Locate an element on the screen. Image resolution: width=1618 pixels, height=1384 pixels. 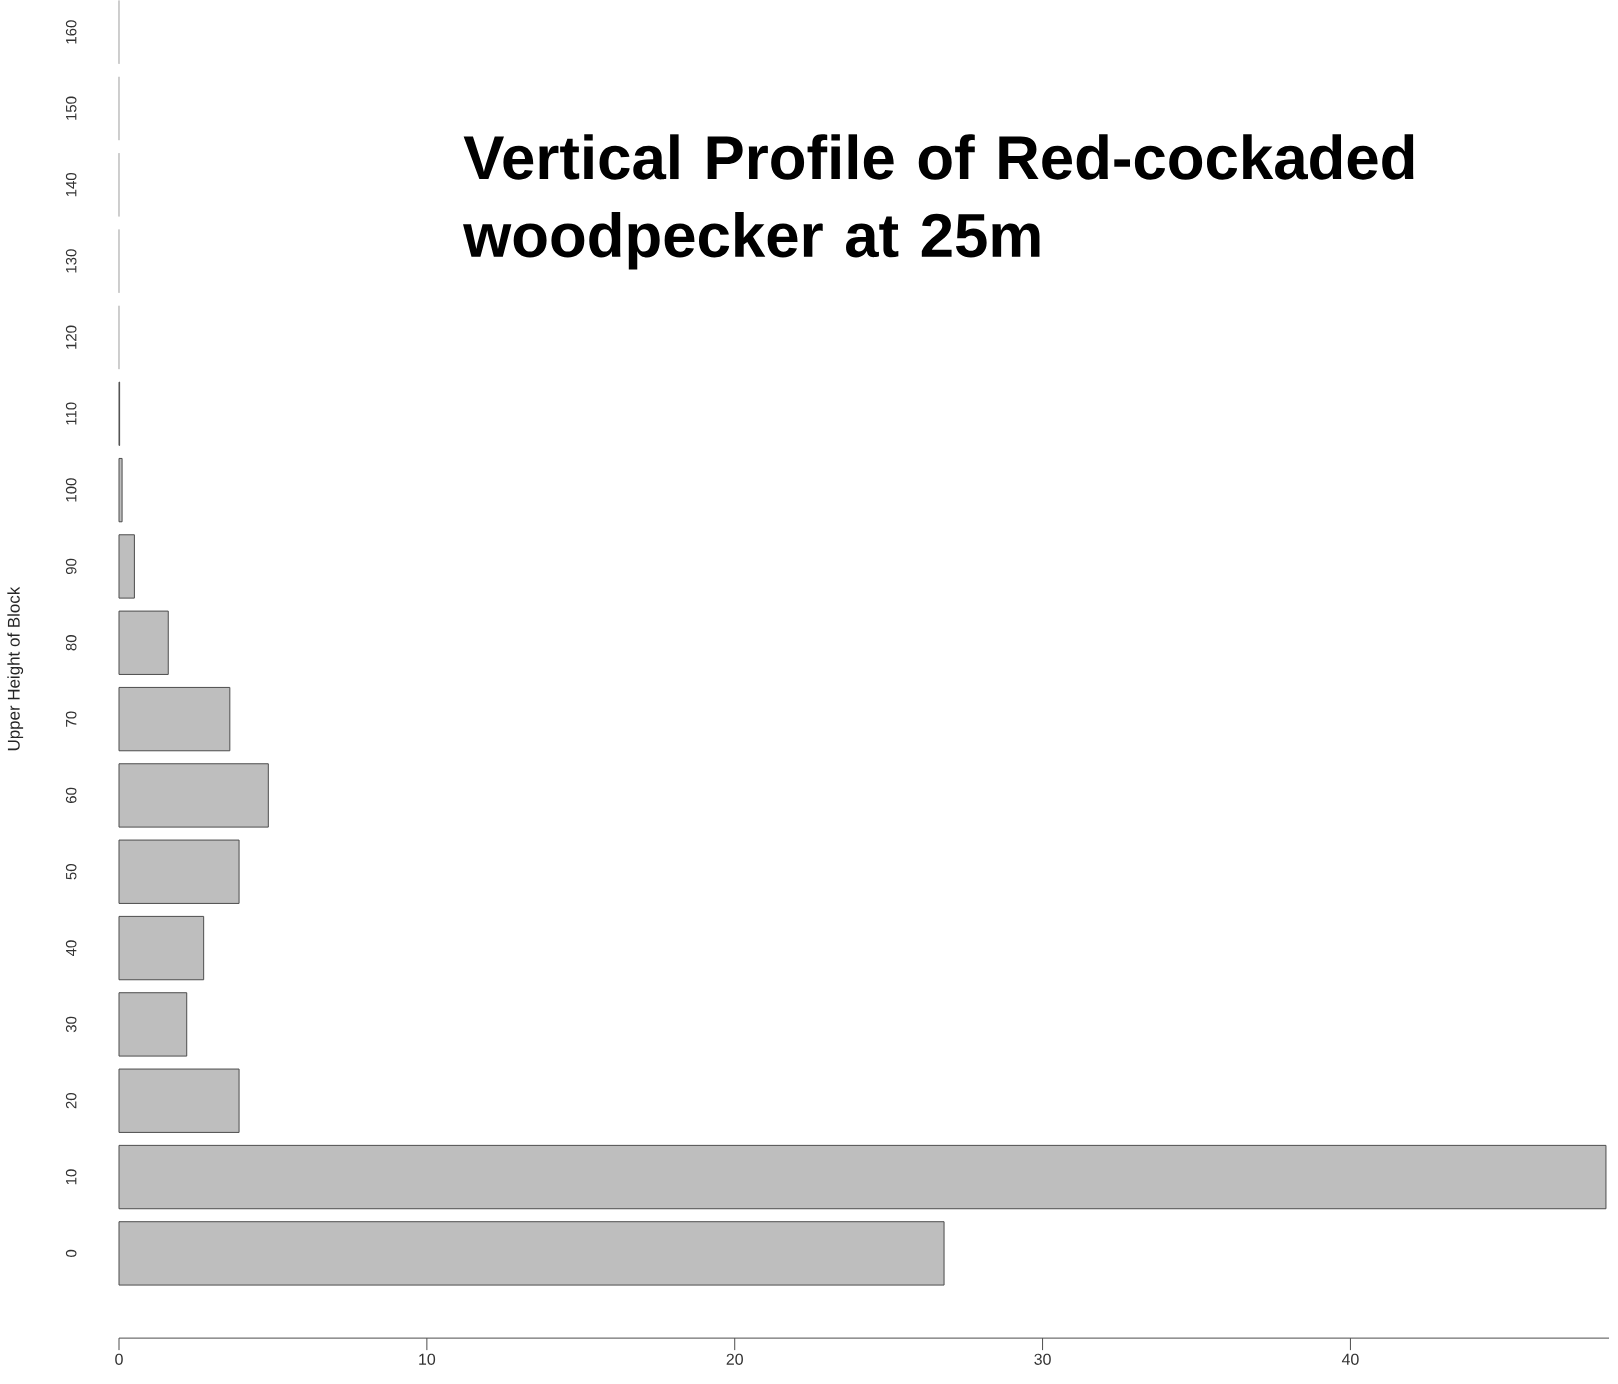
x-tick-label: 40 is located at coordinates (1350, 1359).